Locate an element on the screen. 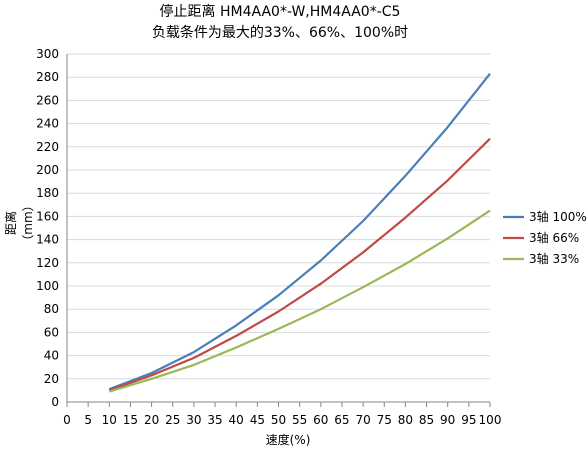 This screenshot has height=451, width=587. legend: 3轴 100% 3轴 66% 3轴 33% is located at coordinates (545, 237).